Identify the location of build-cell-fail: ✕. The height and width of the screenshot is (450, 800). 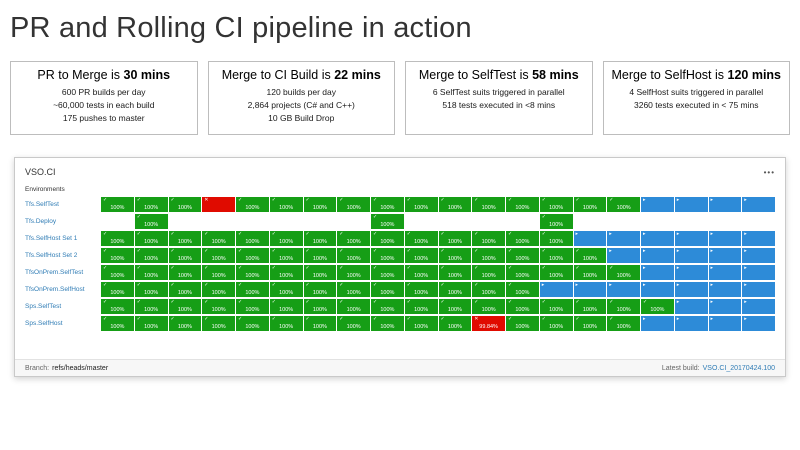
(218, 204).